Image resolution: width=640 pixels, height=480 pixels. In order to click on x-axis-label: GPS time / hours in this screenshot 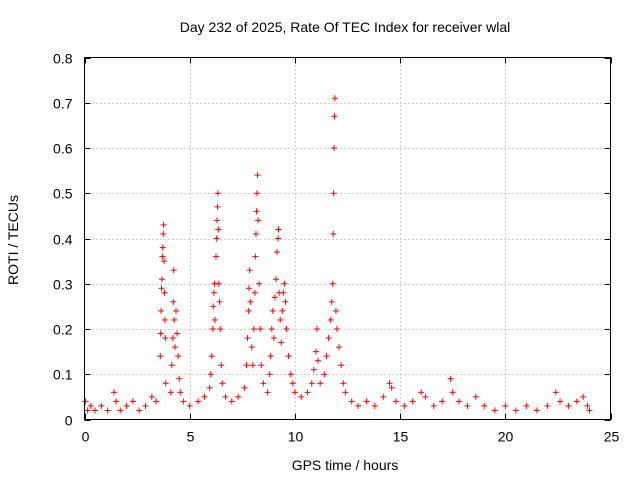, I will do `click(345, 465)`.